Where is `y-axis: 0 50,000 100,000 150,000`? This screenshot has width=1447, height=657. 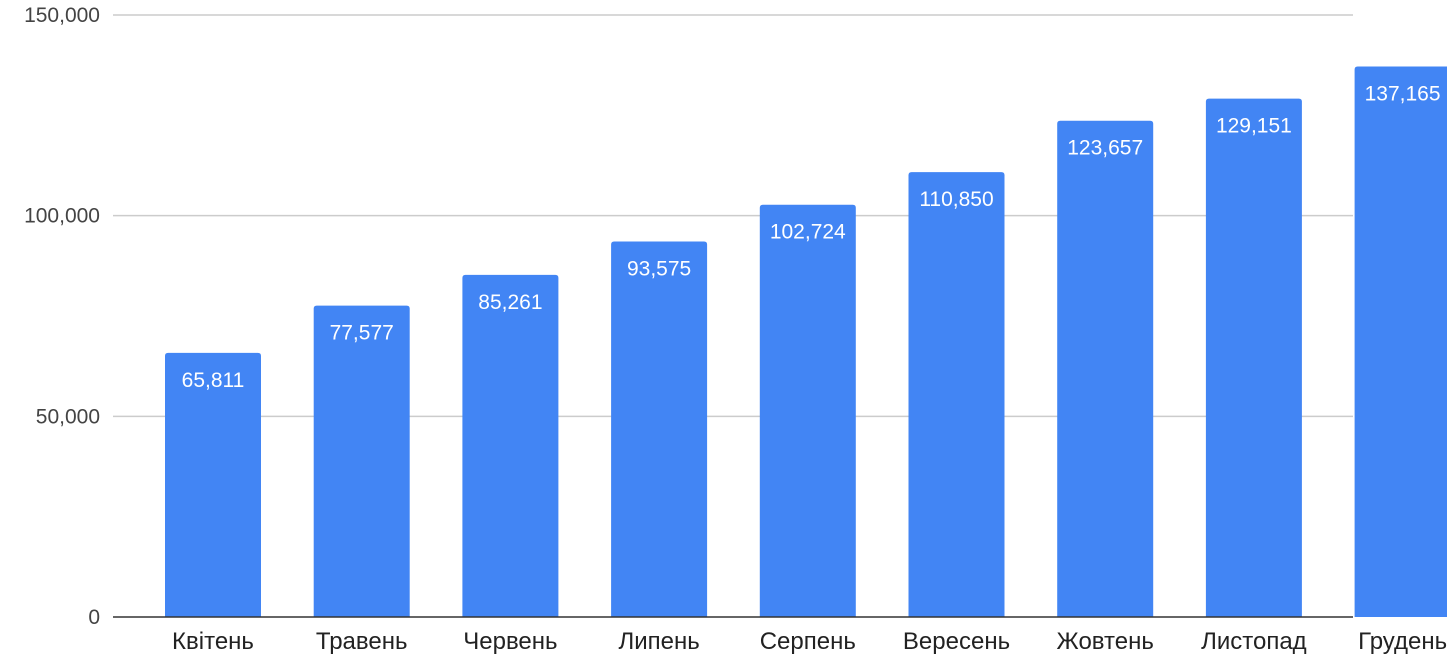
y-axis: 0 50,000 100,000 150,000 is located at coordinates (62, 316).